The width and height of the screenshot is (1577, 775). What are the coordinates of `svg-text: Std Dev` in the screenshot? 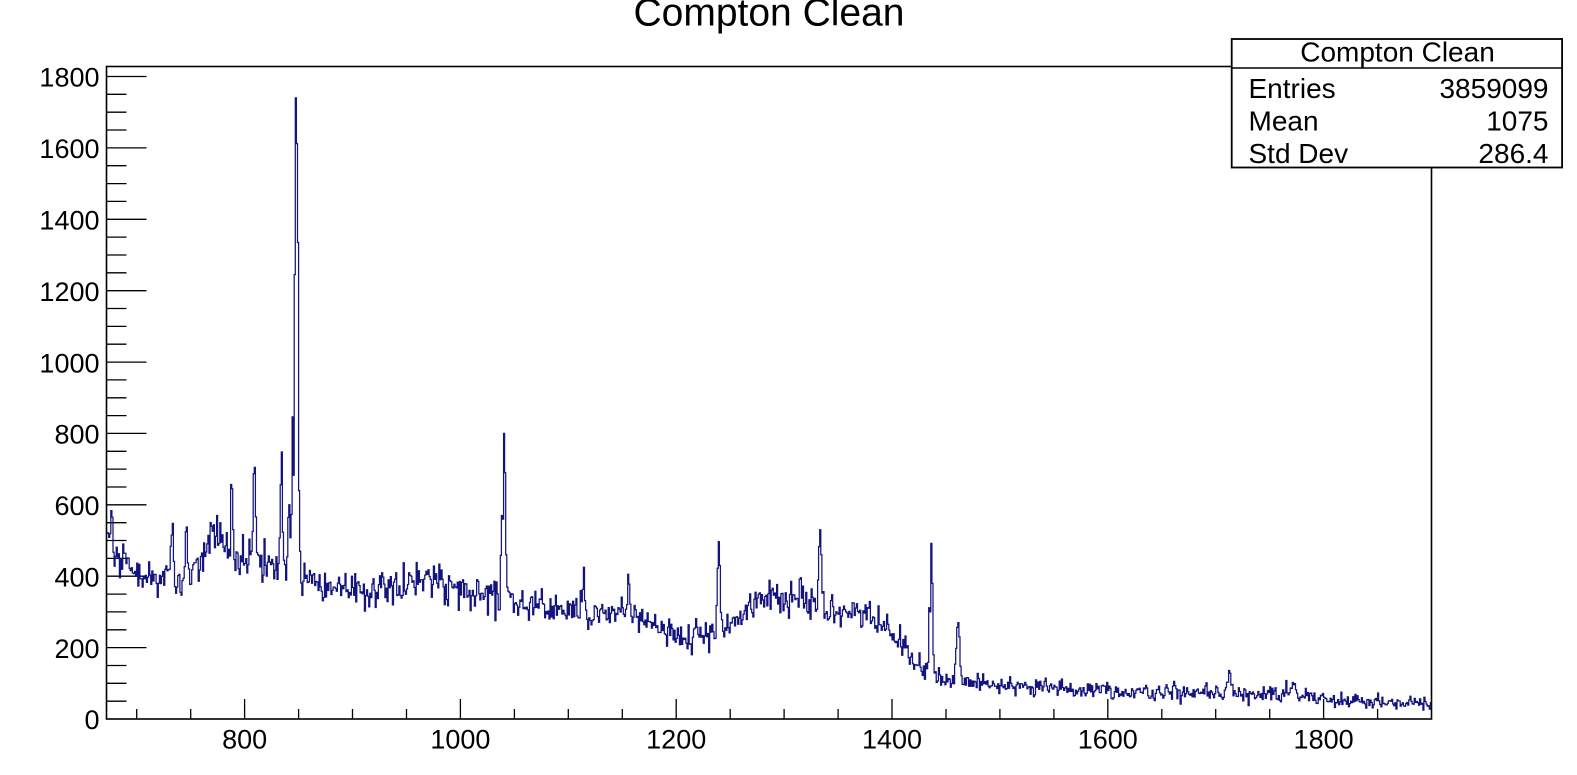 It's located at (1299, 153).